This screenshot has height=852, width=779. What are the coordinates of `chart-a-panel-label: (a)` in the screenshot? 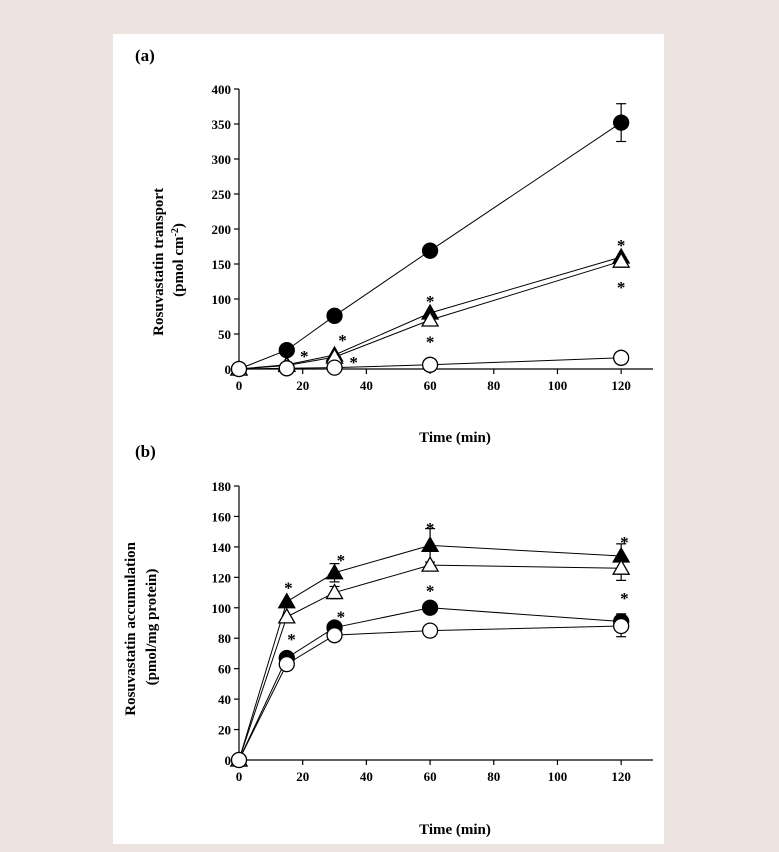 It's located at (145, 55).